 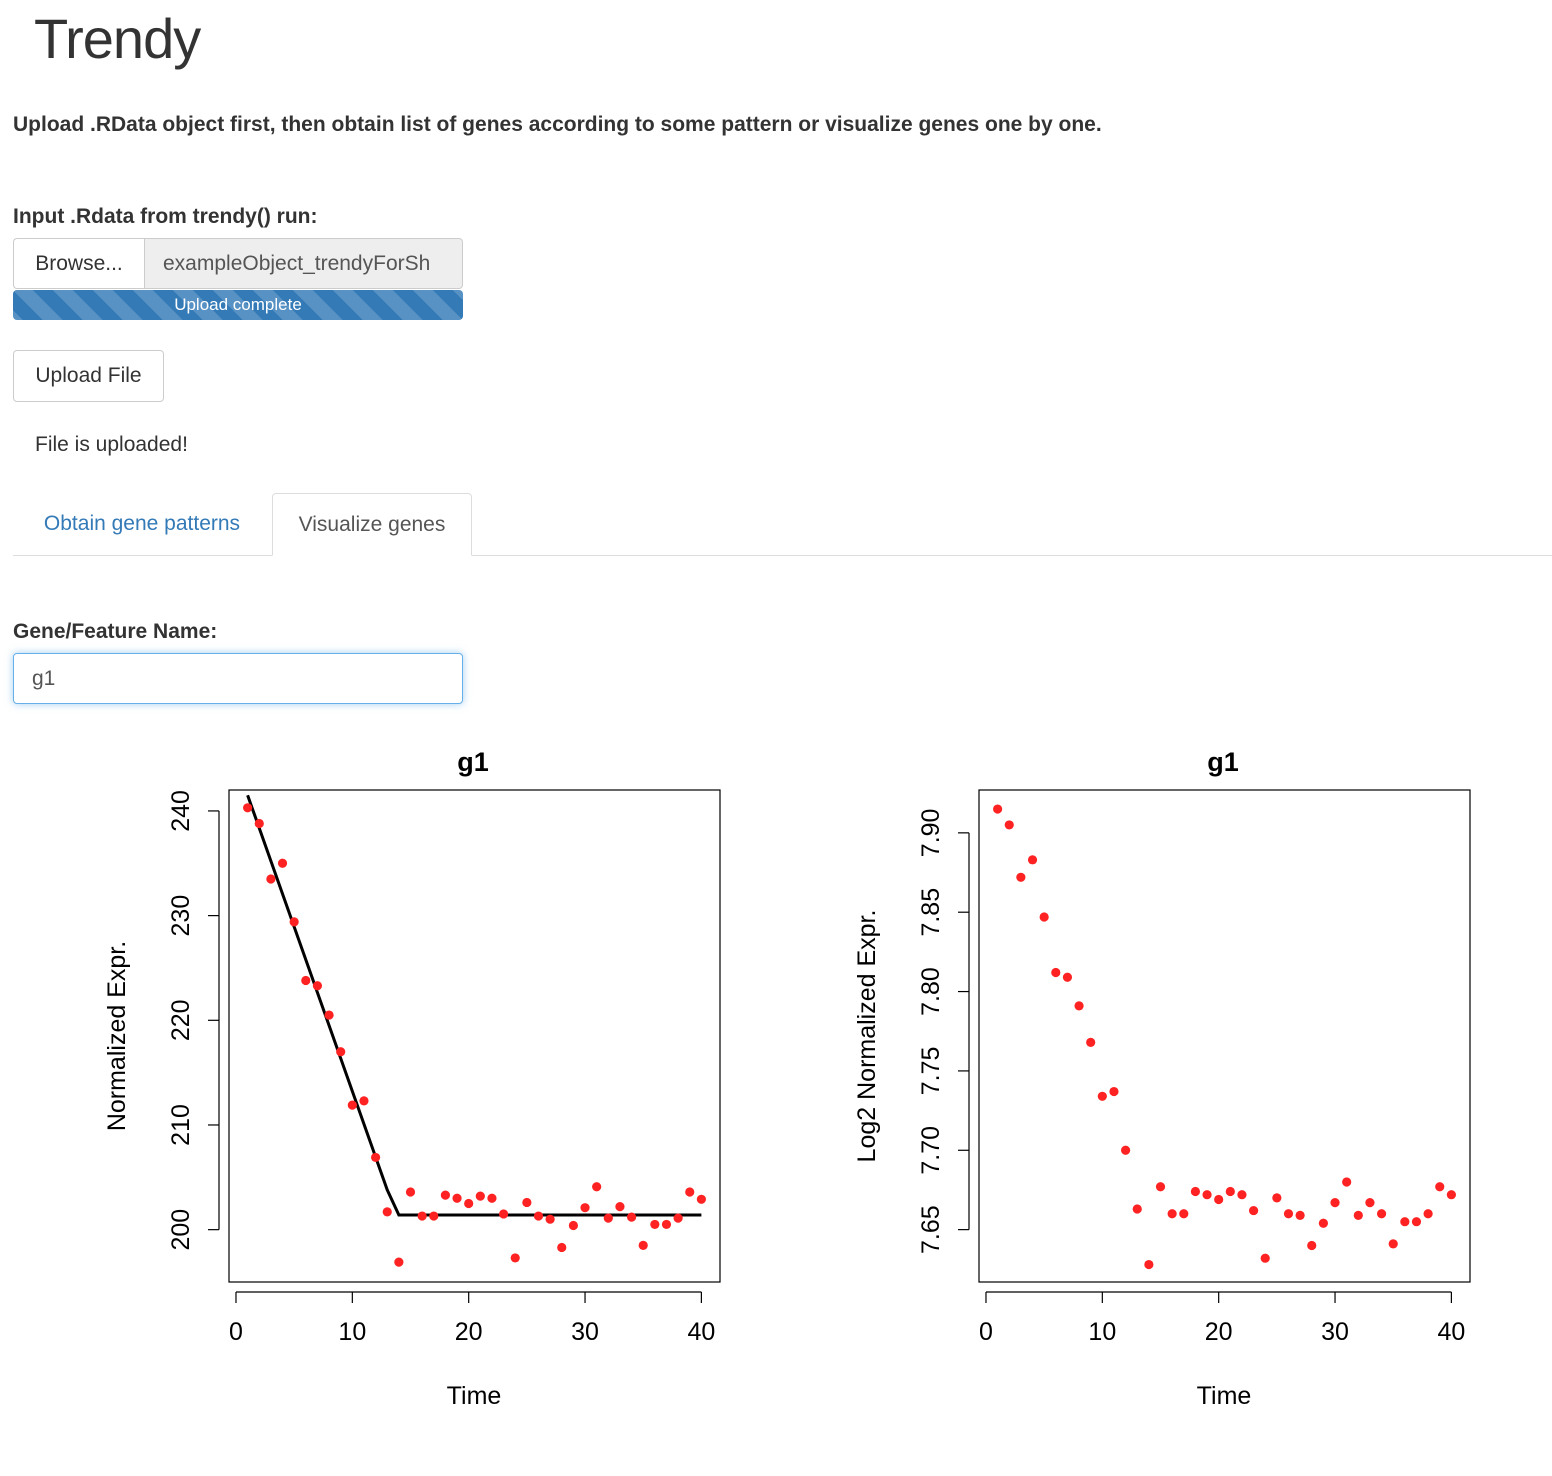 What do you see at coordinates (931, 912) in the screenshot?
I see `y-tick-label: 7.85` at bounding box center [931, 912].